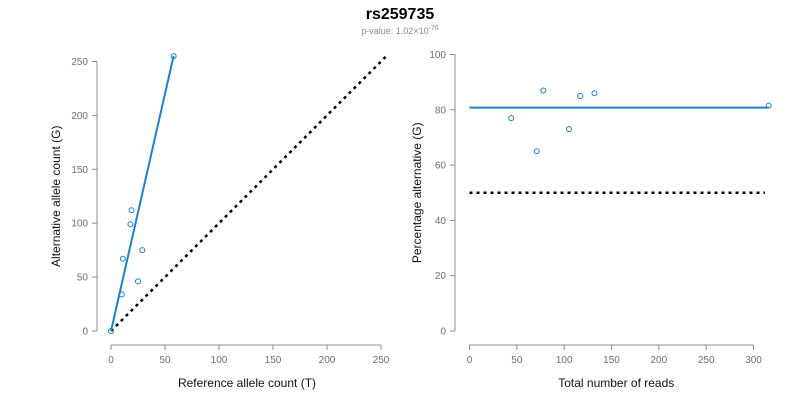 Image resolution: width=800 pixels, height=400 pixels. I want to click on y-tick-label: 40, so click(441, 221).